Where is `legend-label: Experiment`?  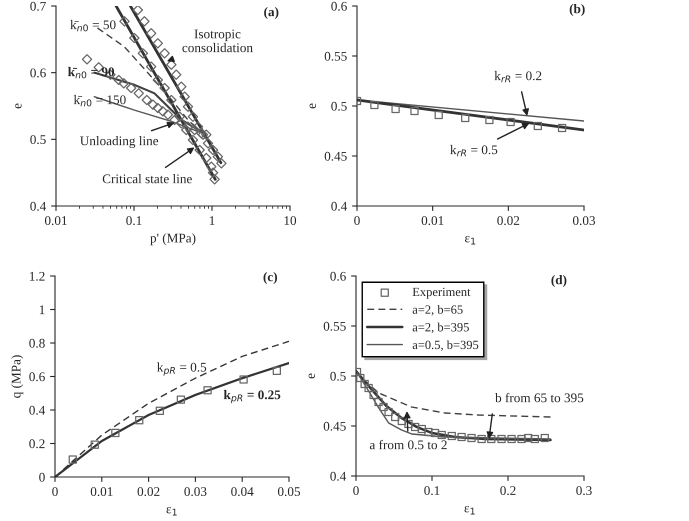 legend-label: Experiment is located at coordinates (441, 293).